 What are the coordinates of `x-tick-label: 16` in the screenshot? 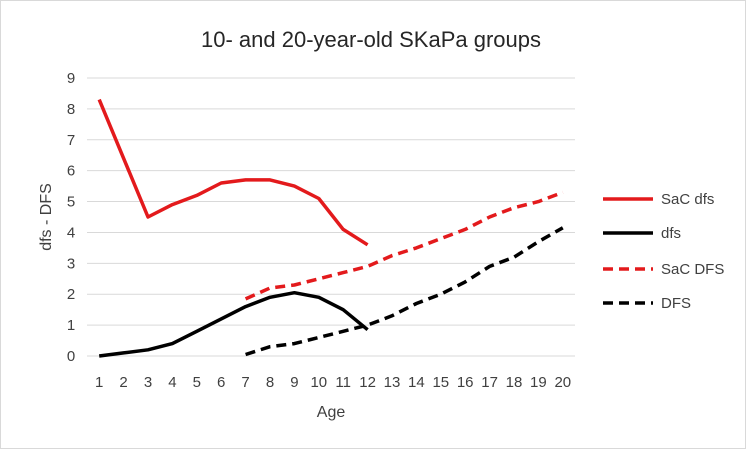 It's located at (465, 382).